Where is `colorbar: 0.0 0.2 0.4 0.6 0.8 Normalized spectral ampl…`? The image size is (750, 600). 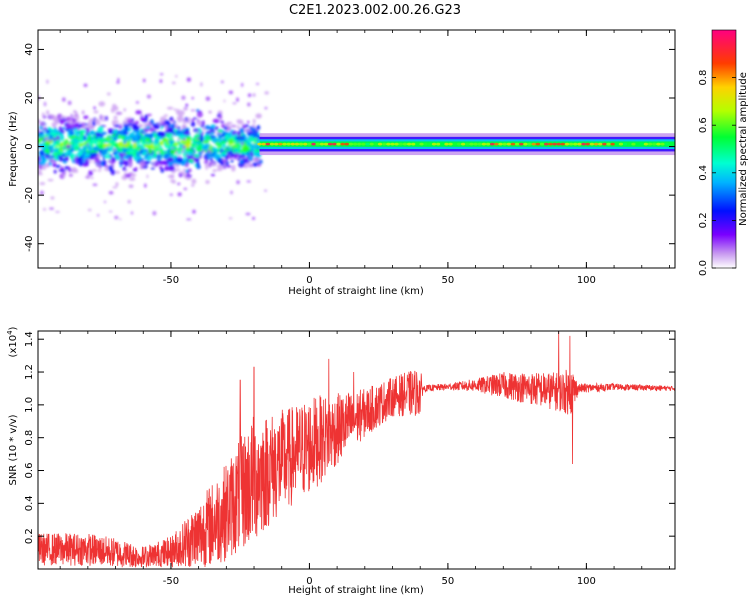
colorbar: 0.0 0.2 0.4 0.6 0.8 Normalized spectral ampl… is located at coordinates (723, 152).